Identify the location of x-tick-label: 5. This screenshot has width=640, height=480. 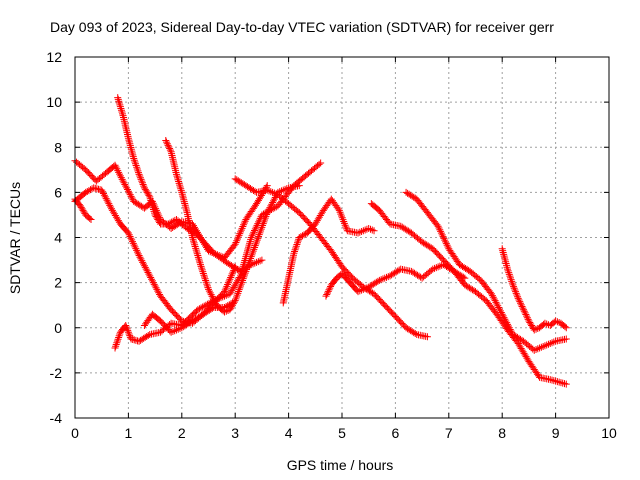
(342, 433).